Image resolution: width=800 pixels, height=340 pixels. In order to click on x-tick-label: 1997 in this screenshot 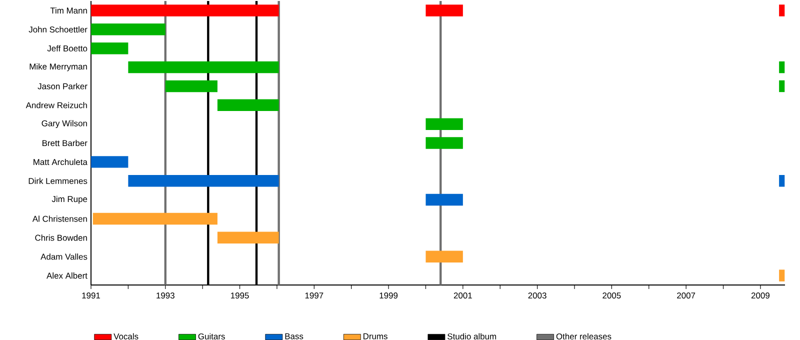, I will do `click(314, 295)`.